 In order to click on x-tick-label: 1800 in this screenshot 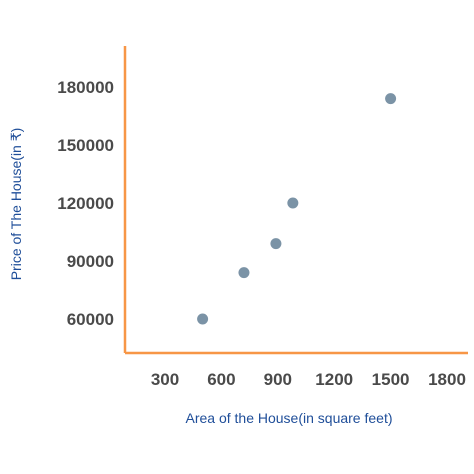, I will do `click(447, 379)`.